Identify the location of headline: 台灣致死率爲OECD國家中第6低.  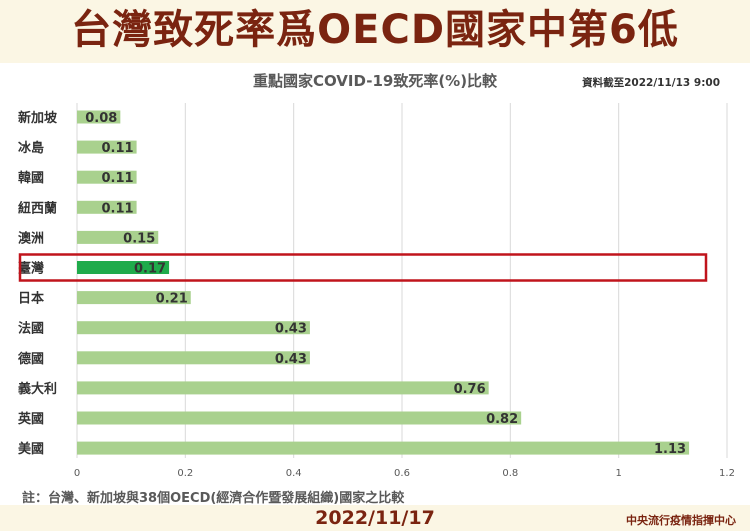
(375, 30).